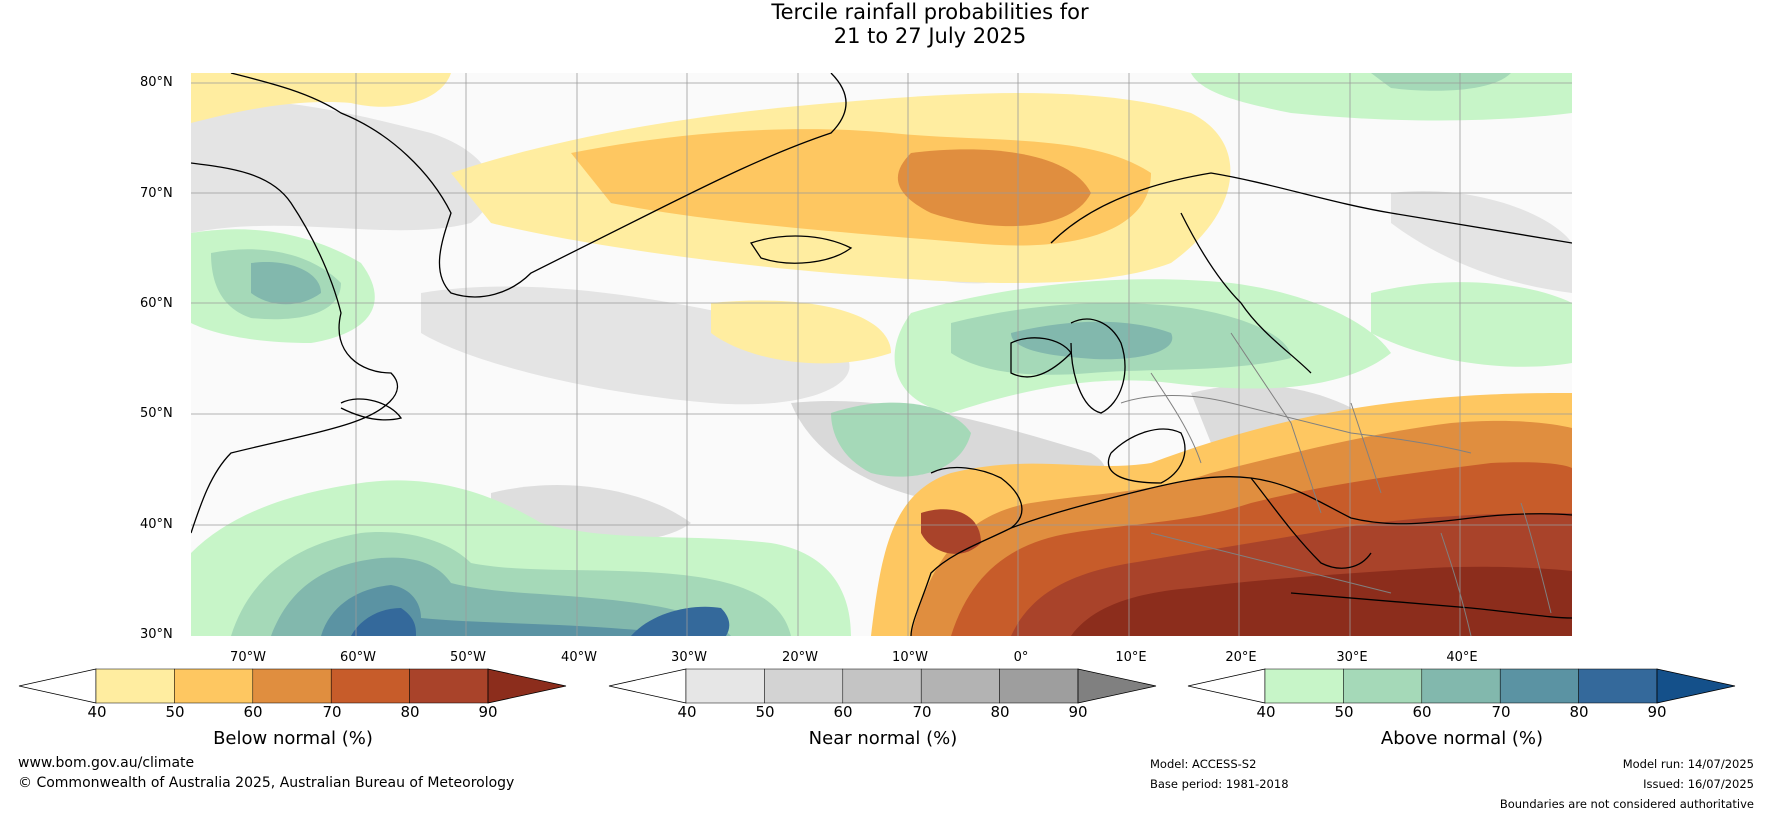 The image size is (1770, 816). What do you see at coordinates (156, 303) in the screenshot?
I see `lat-label-60n: 60°N` at bounding box center [156, 303].